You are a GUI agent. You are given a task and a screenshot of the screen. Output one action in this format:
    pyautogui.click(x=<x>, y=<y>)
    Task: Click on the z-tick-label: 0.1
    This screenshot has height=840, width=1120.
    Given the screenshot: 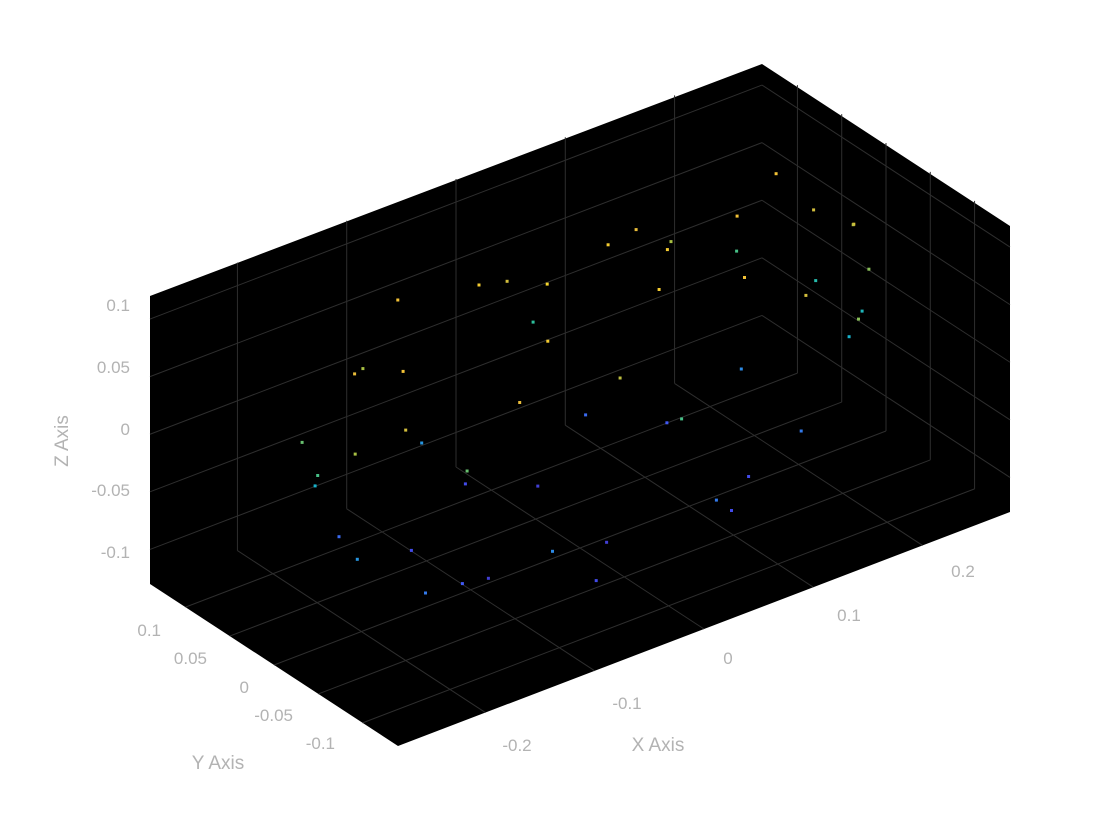 What is the action you would take?
    pyautogui.click(x=118, y=305)
    